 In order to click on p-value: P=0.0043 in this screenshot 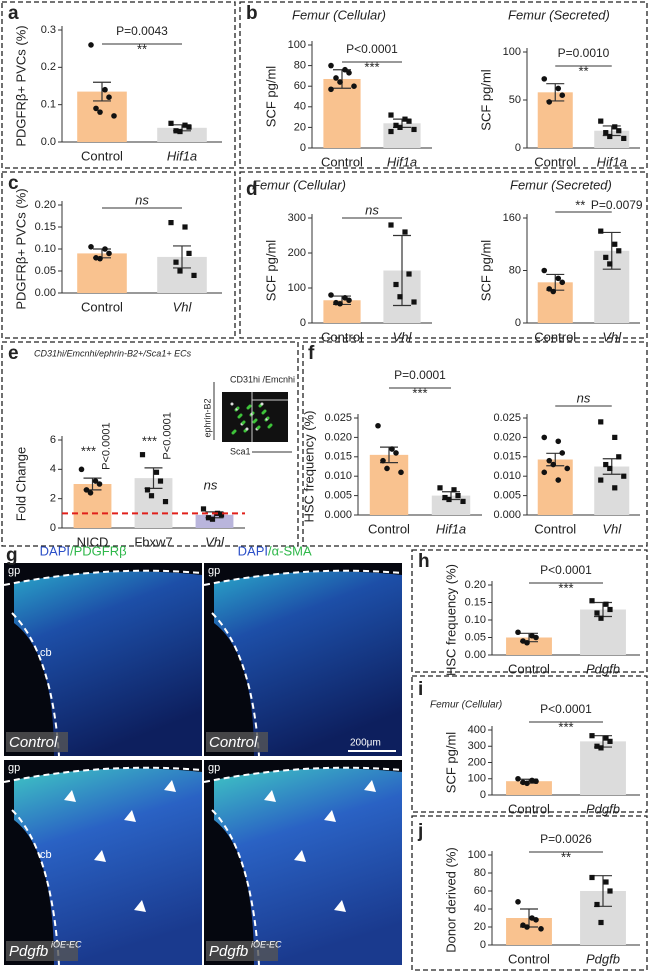, I will do `click(142, 31)`.